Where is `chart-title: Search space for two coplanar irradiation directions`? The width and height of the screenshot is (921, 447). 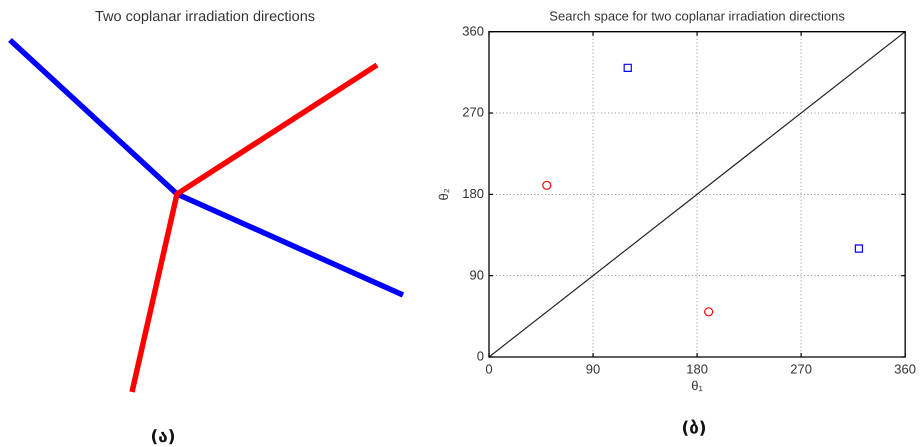
chart-title: Search space for two coplanar irradiation directions is located at coordinates (697, 16).